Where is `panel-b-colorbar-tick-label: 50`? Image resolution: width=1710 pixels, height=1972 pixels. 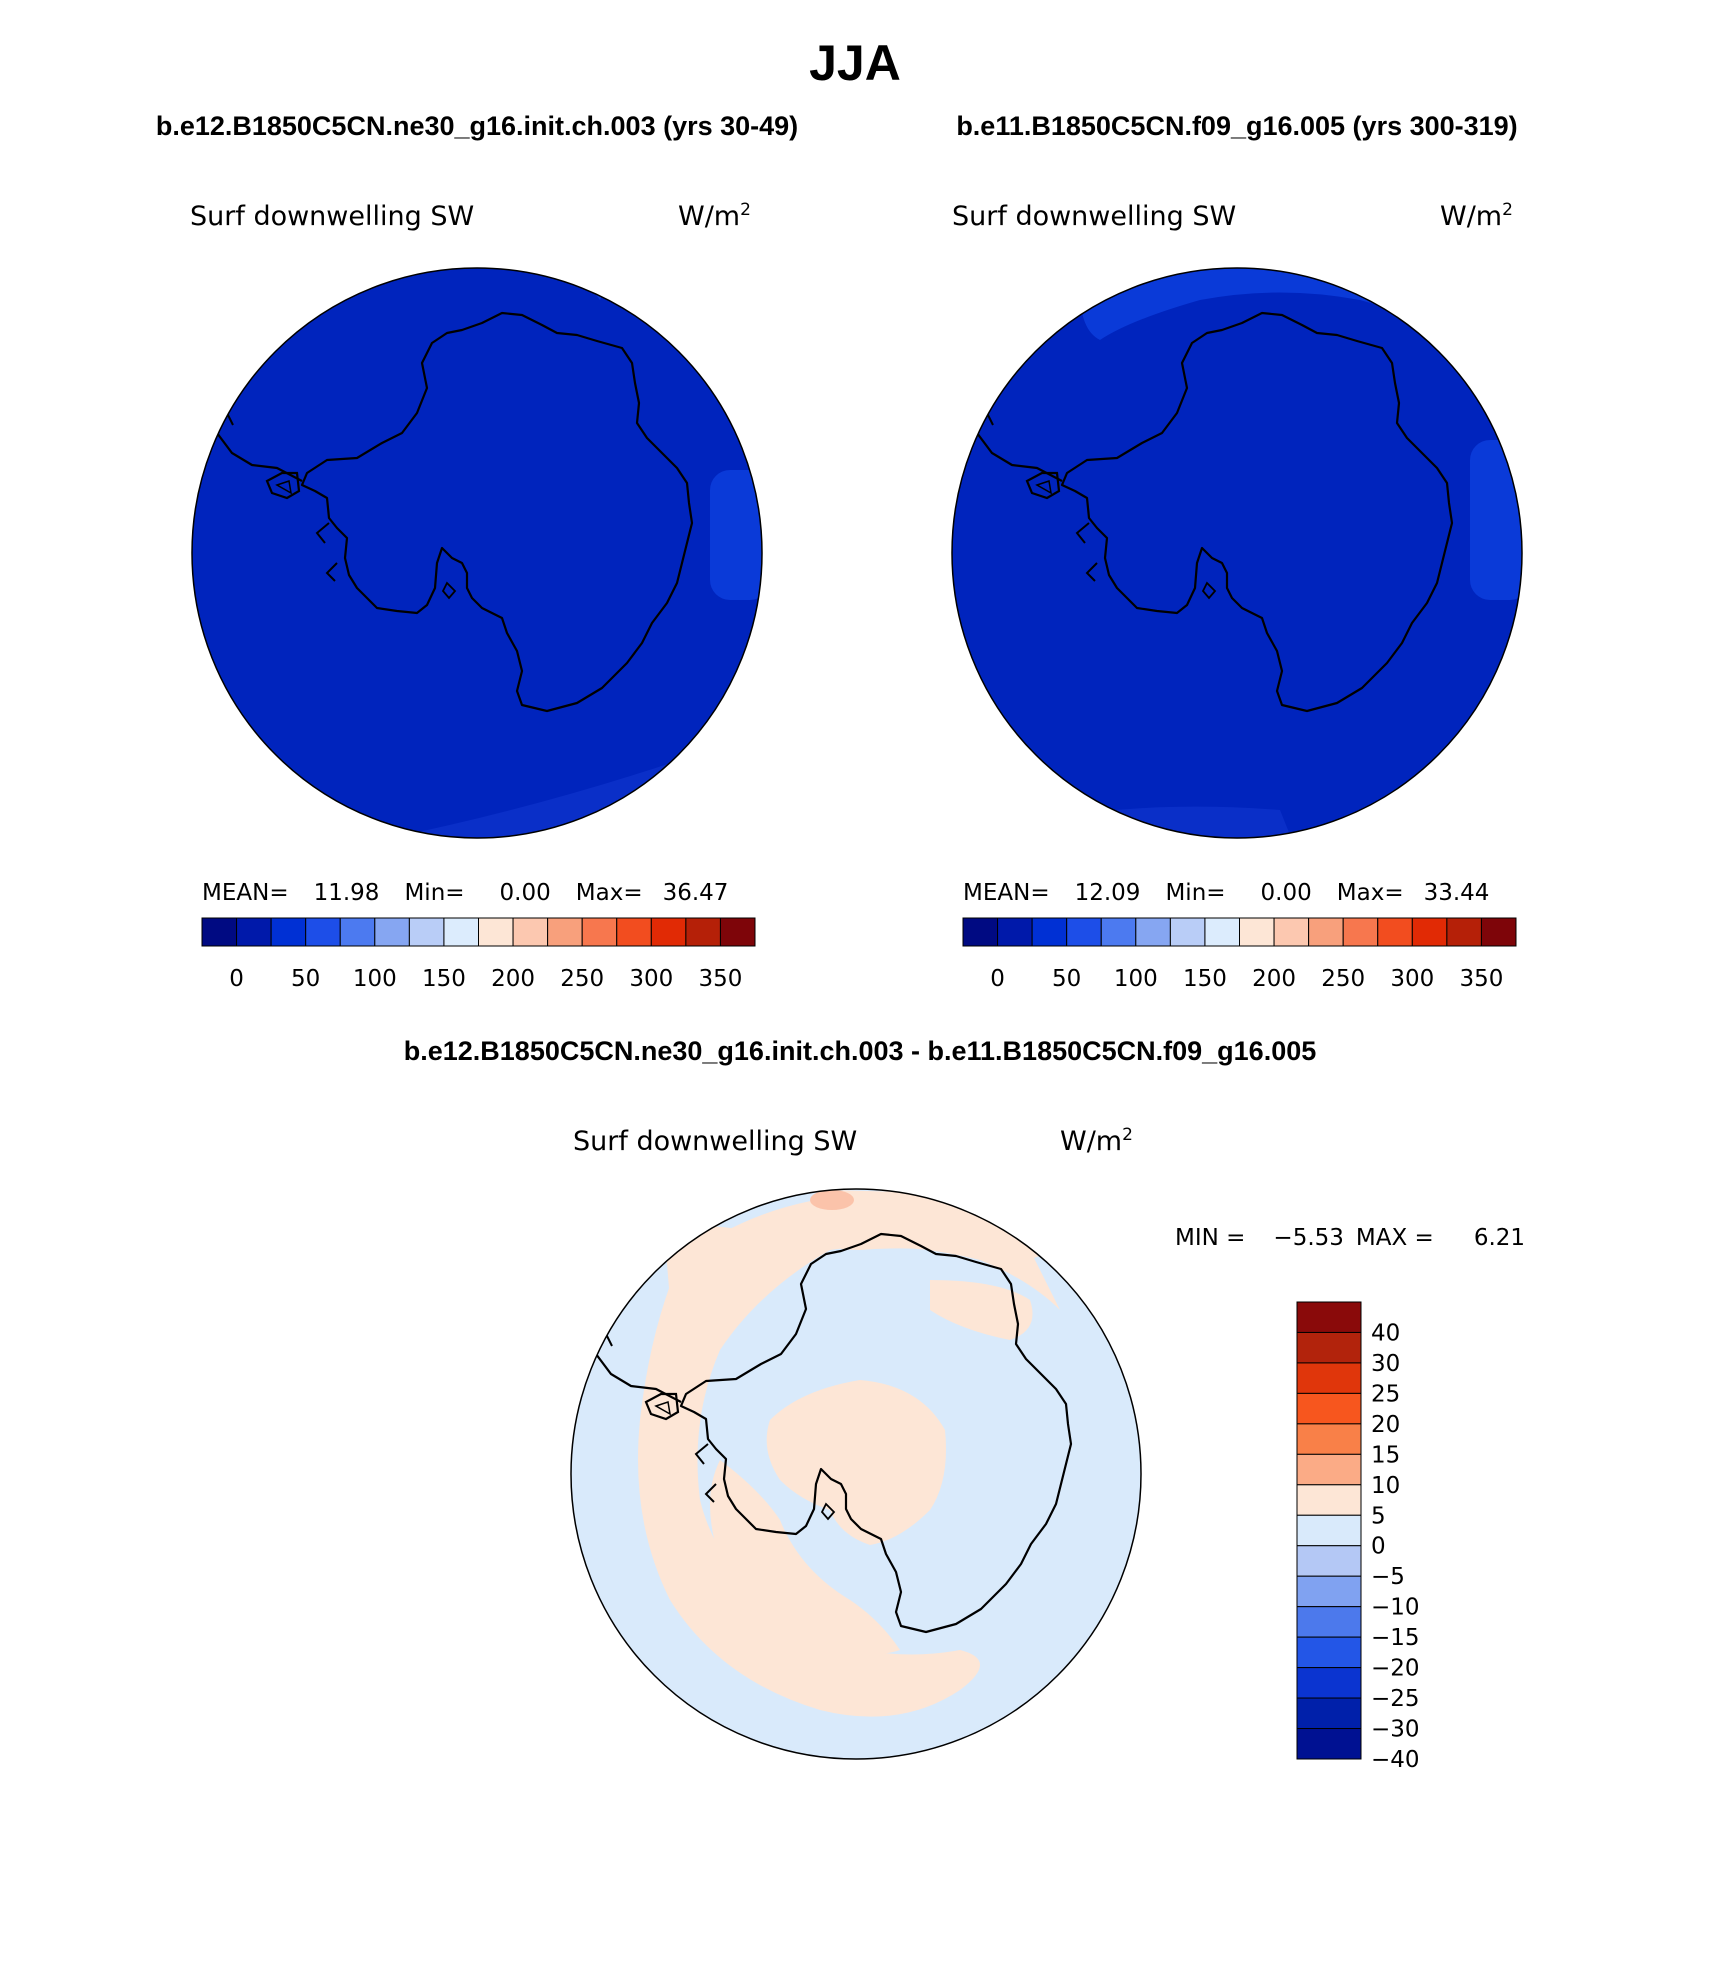
panel-b-colorbar-tick-label: 50 is located at coordinates (1066, 979).